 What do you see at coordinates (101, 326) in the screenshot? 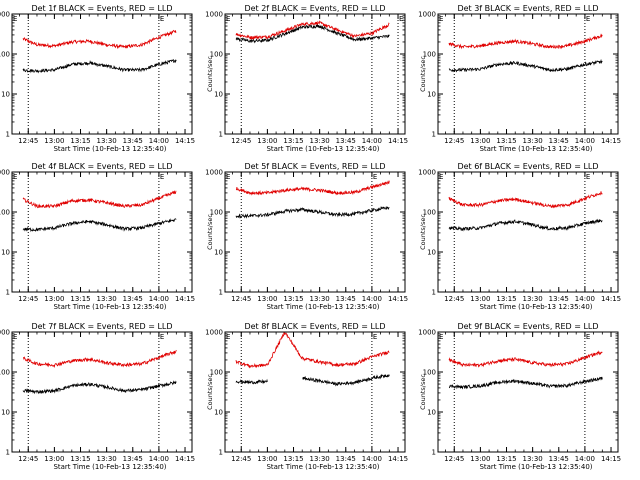
I see `panel-title: Det 7f BLACK = Events, RED = LLD` at bounding box center [101, 326].